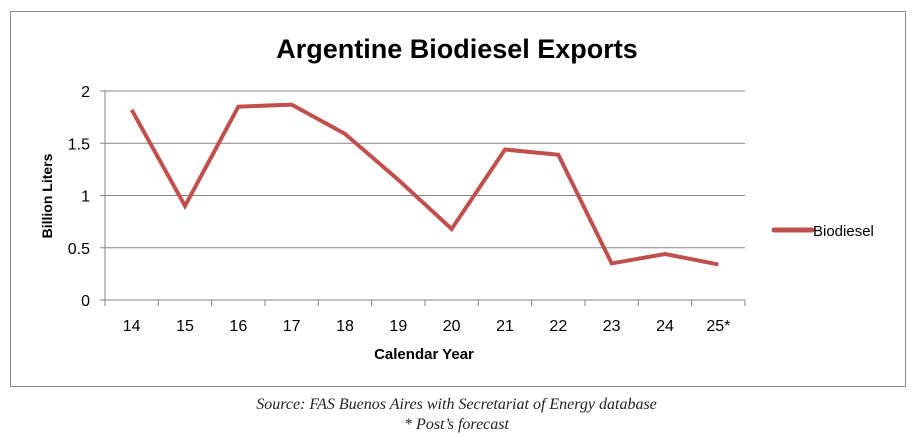  Describe the element at coordinates (398, 326) in the screenshot. I see `x-tick-label: 19` at that location.